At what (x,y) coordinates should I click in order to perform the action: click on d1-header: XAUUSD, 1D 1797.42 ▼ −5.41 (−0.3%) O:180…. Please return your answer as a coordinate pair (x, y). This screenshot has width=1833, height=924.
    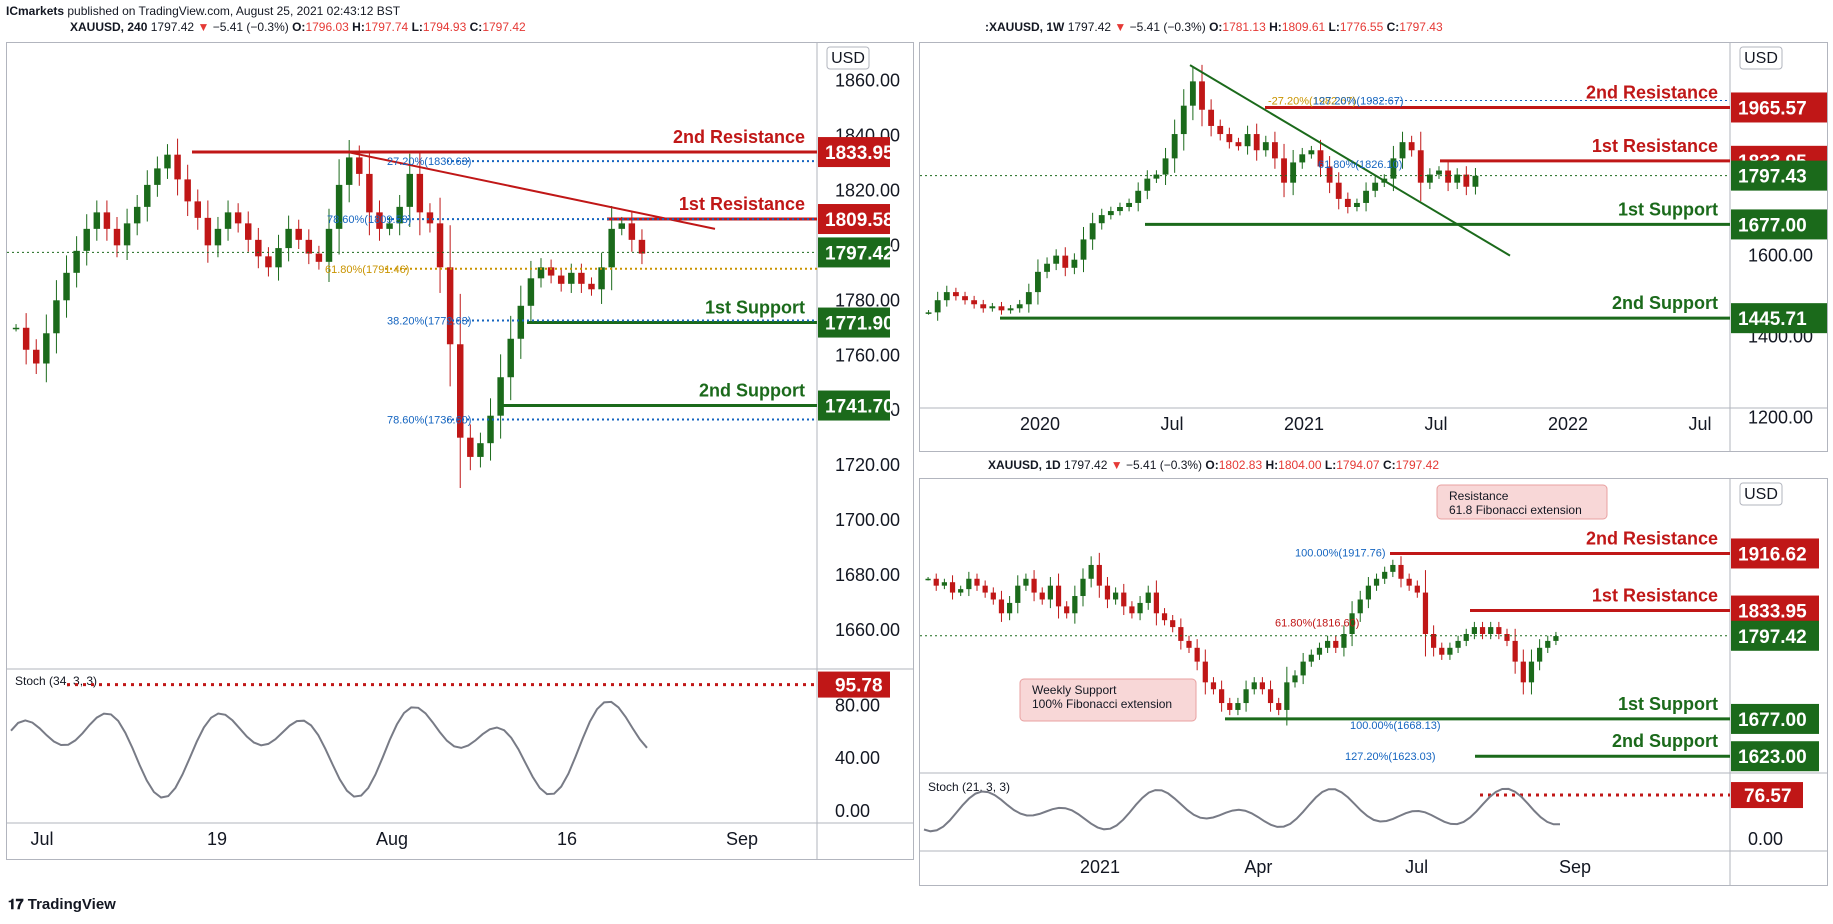
    Looking at the image, I should click on (1214, 465).